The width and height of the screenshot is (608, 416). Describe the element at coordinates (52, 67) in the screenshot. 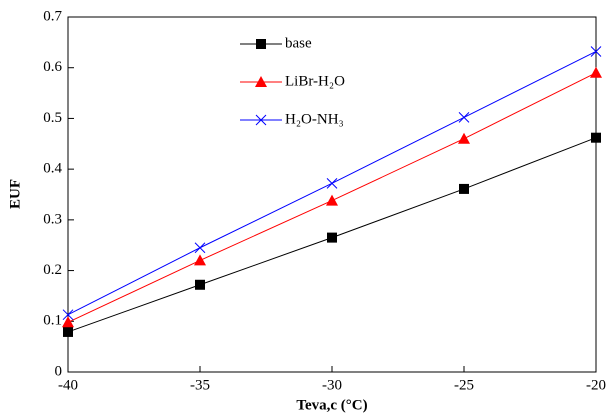

I see `y-tick-label: 0.6` at that location.